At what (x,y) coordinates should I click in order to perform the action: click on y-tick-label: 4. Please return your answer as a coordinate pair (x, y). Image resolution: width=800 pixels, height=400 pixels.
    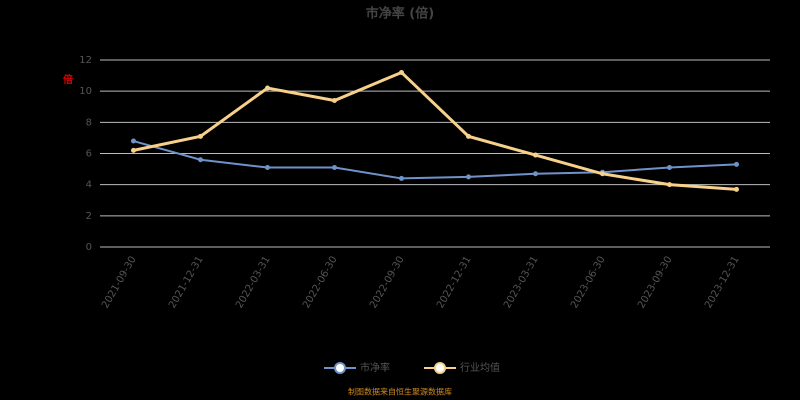
    Looking at the image, I should click on (89, 185).